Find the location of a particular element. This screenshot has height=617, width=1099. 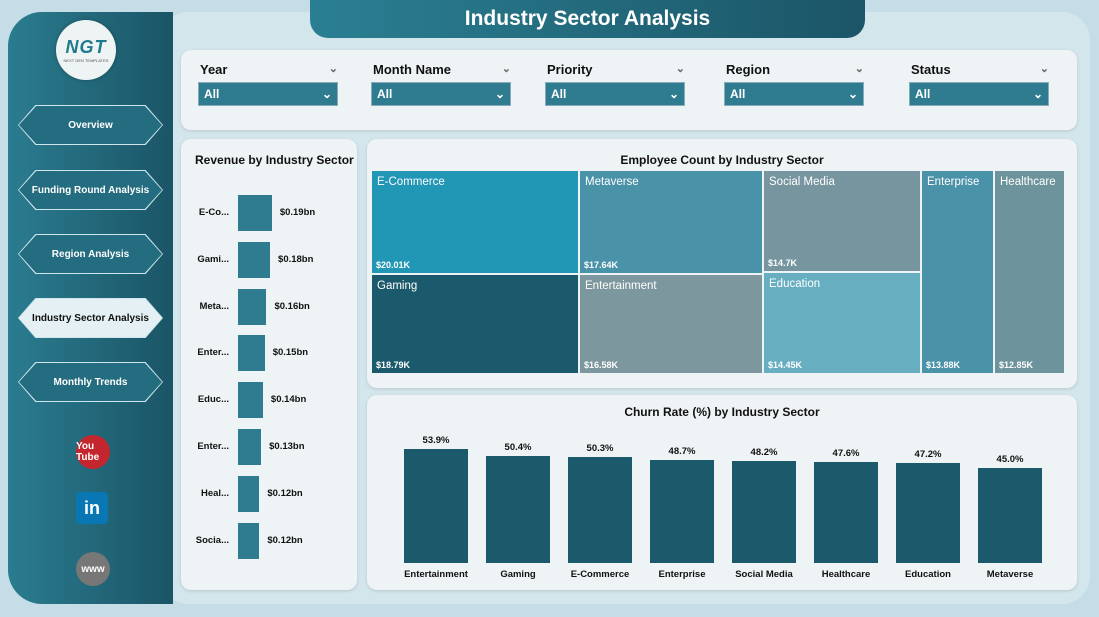

filter-label: Region is located at coordinates (748, 69).